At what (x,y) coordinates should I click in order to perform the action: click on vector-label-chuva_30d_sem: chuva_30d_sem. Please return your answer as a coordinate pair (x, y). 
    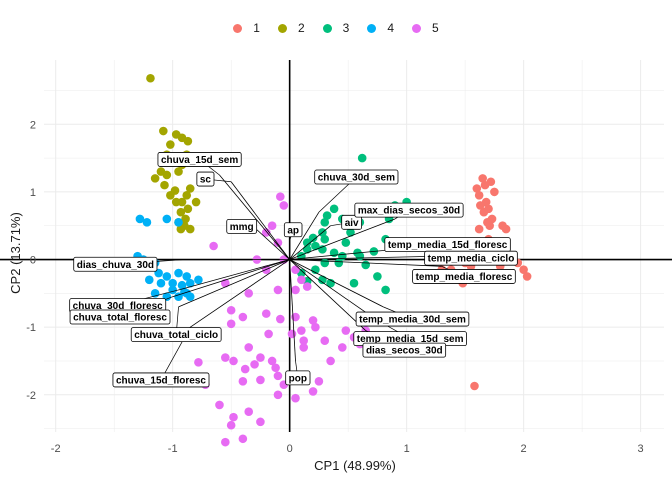
    Looking at the image, I should click on (356, 178).